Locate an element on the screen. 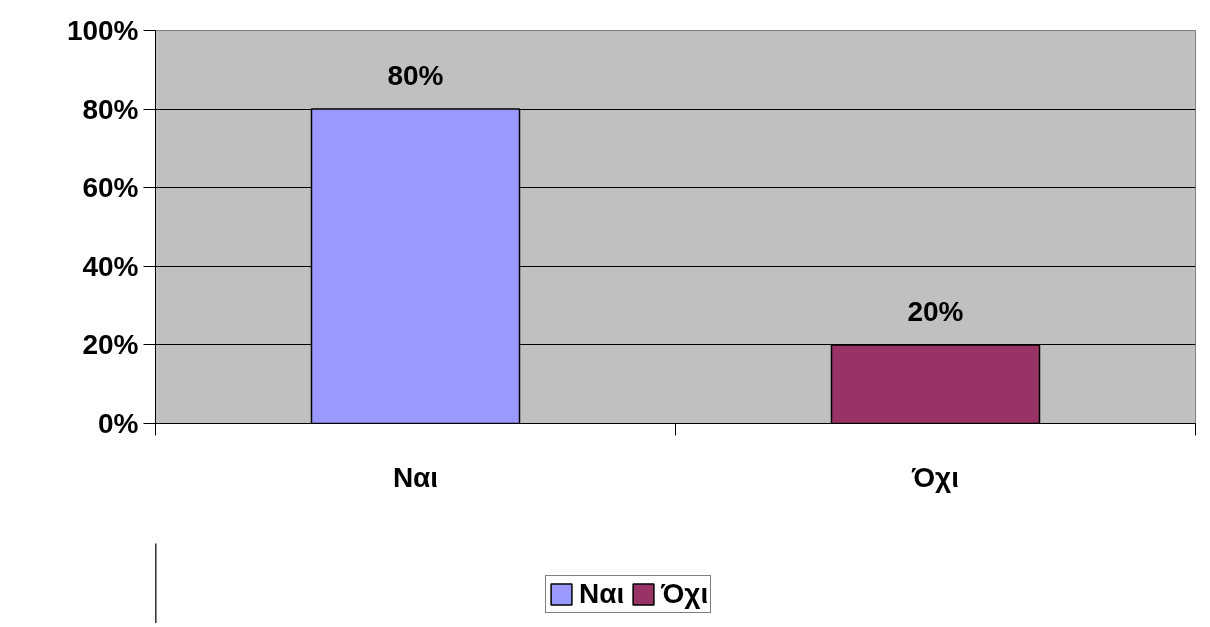  y-tick-label: 0% is located at coordinates (118, 423).